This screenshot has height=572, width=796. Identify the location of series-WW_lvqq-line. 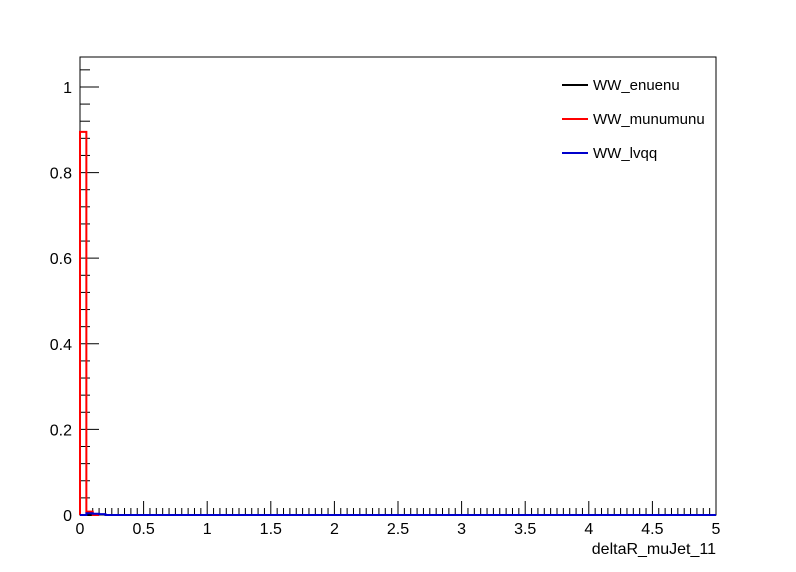
(398, 514).